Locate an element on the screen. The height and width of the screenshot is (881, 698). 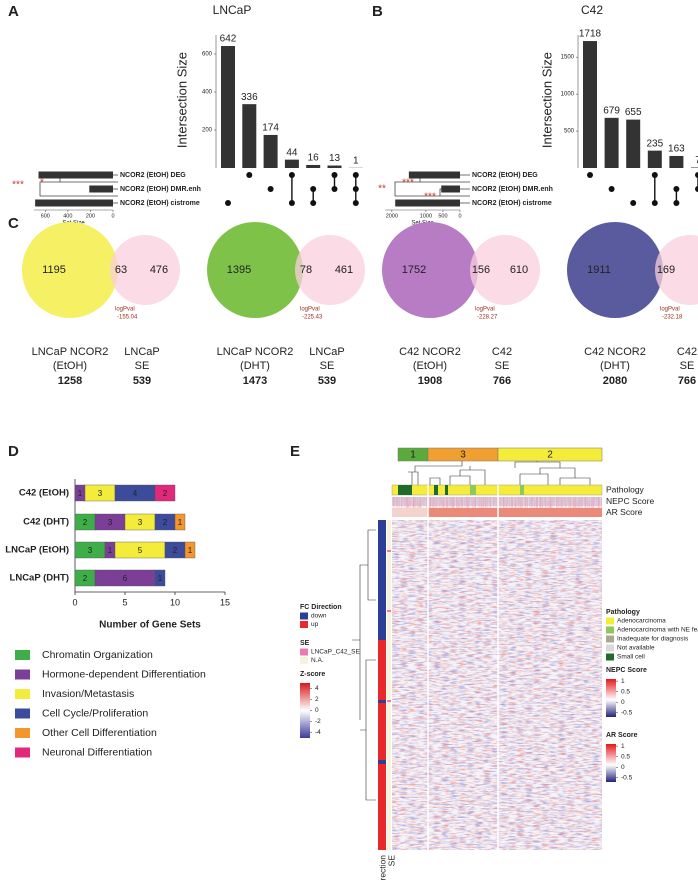
panel-label: C is located at coordinates (13, 223).